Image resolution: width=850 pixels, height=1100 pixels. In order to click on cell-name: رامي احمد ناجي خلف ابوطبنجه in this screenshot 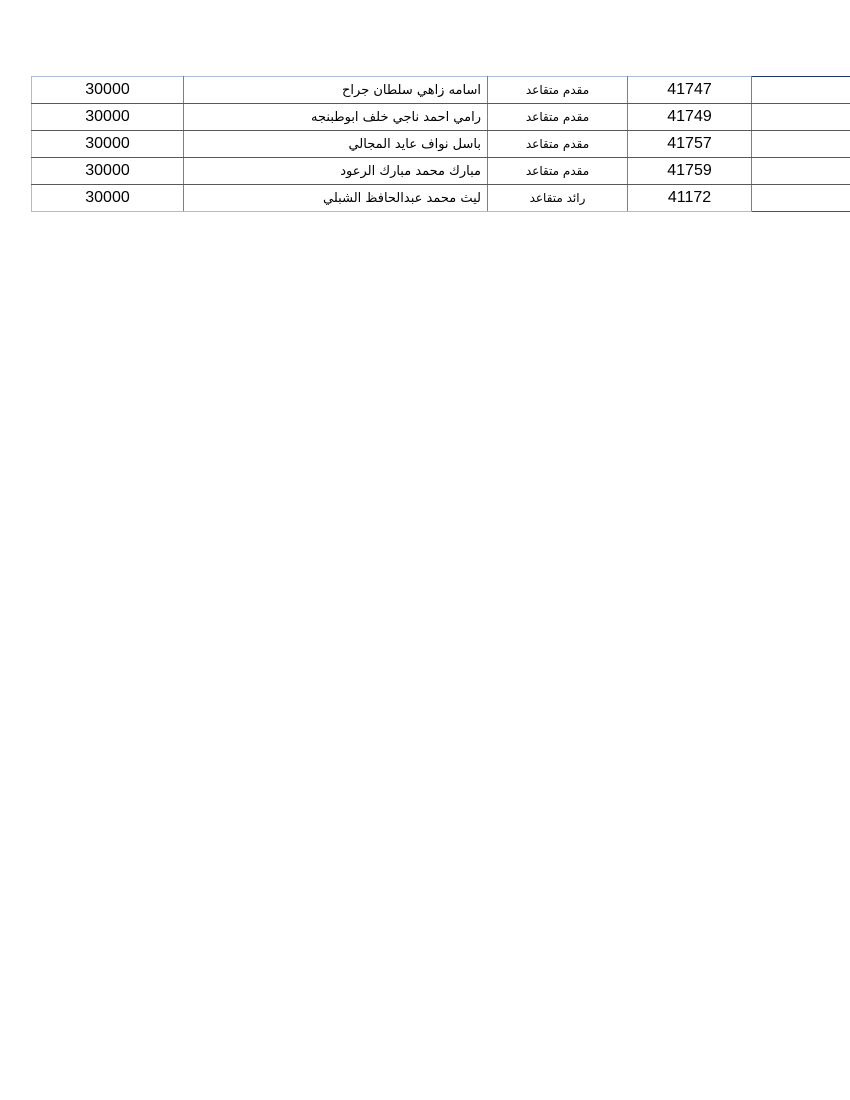, I will do `click(335, 117)`.